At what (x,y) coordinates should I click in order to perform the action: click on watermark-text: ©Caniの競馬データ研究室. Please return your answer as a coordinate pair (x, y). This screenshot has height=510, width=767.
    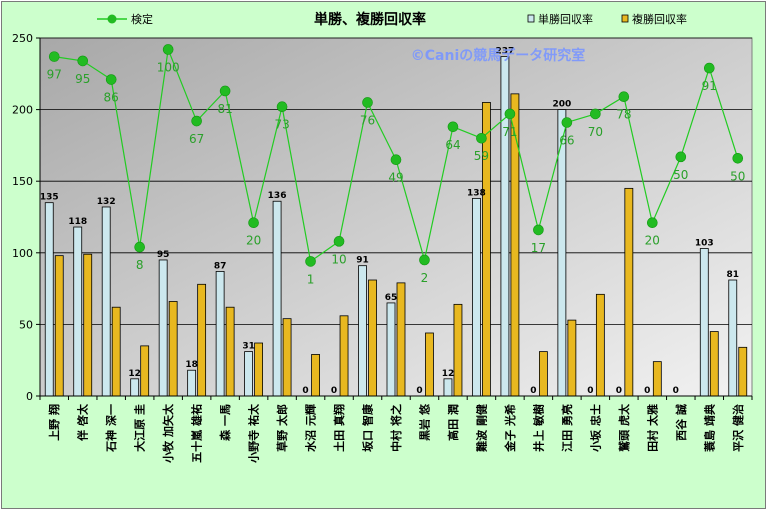
    Looking at the image, I should click on (498, 55).